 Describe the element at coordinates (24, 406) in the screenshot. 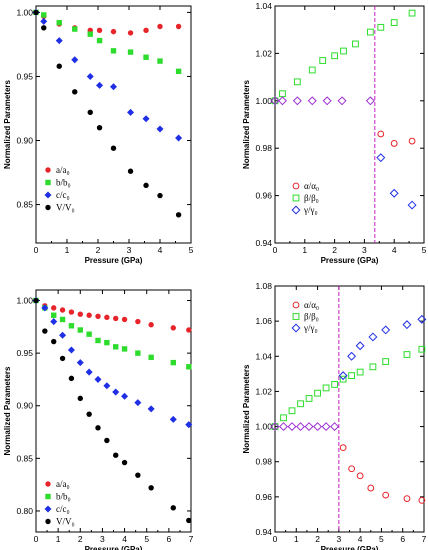

I see `y-tick-label: 0.90` at that location.